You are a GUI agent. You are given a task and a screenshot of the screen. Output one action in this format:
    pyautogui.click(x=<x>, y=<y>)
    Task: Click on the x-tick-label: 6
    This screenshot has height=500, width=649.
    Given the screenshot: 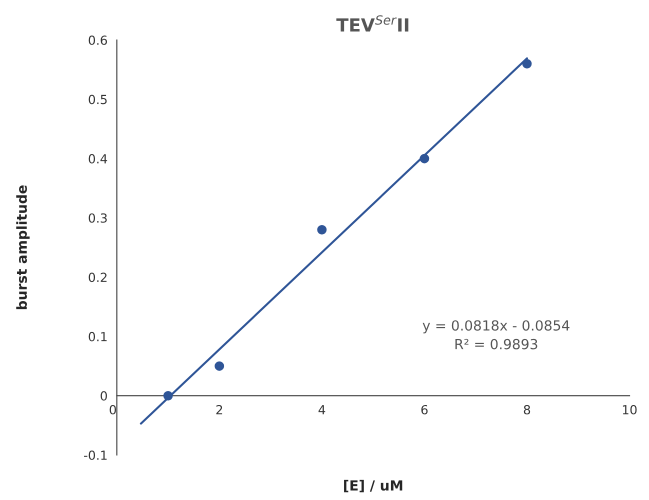 What is the action you would take?
    pyautogui.click(x=424, y=409)
    